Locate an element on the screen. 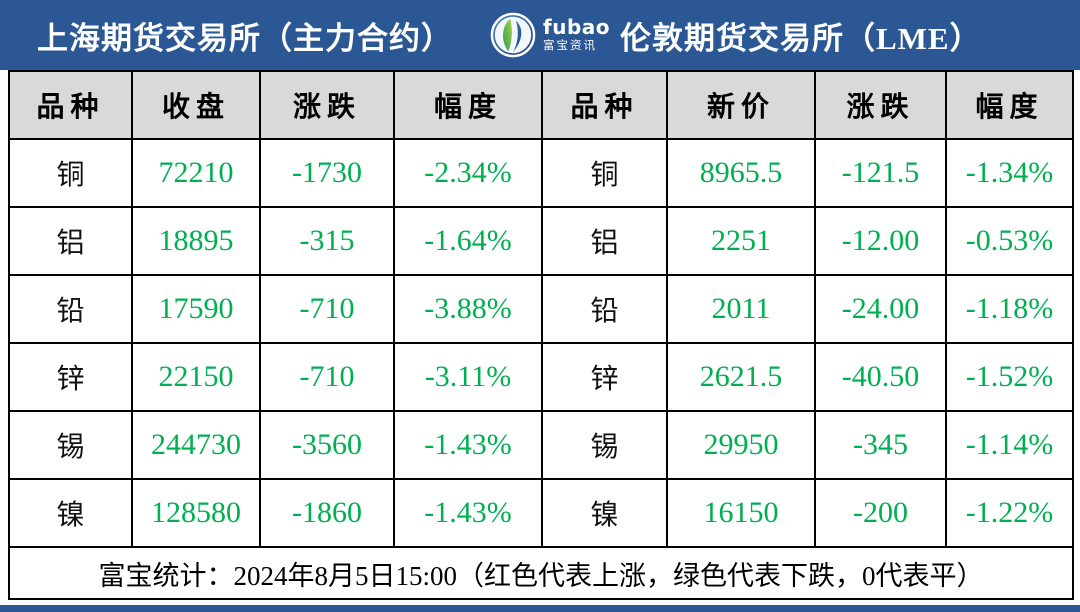  lme-variety: 铅 is located at coordinates (604, 309).